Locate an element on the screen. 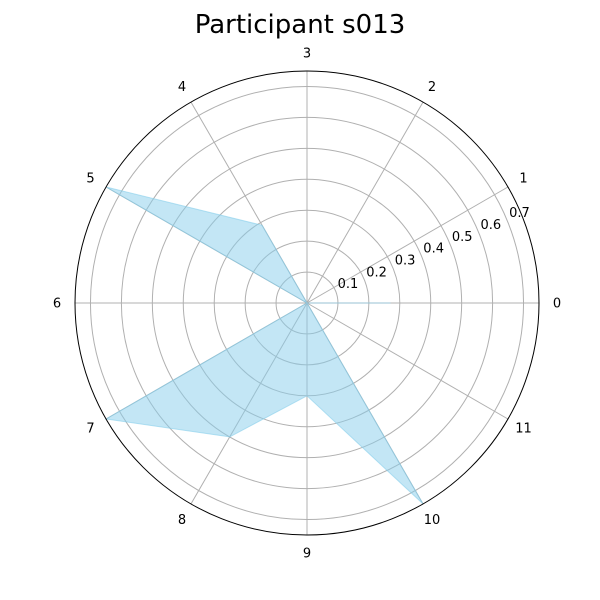  radial-tick-labels: 0.1 0.2 0.3 0.4 0.5 0.6 0.7 is located at coordinates (434, 249).